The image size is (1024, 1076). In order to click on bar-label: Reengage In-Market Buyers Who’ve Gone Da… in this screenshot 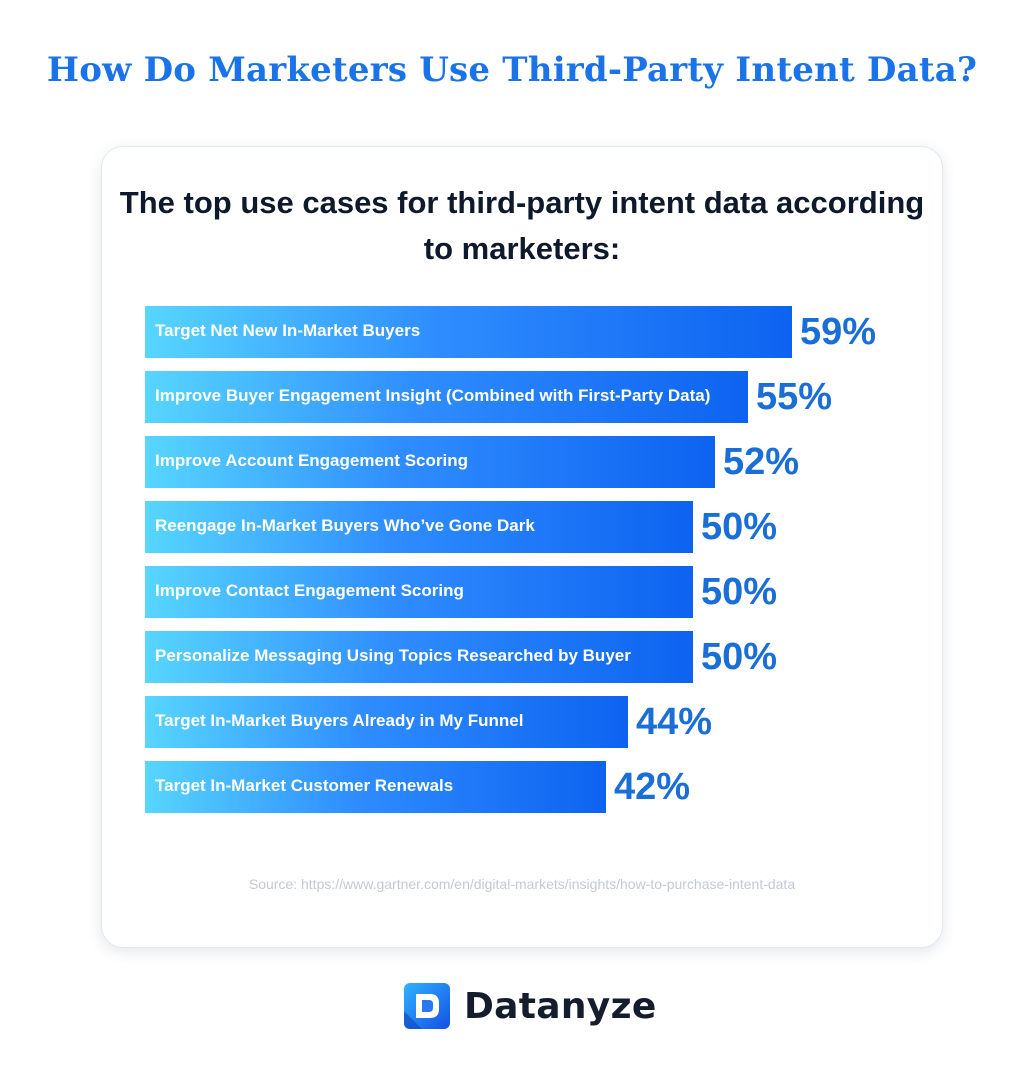, I will do `click(345, 525)`.